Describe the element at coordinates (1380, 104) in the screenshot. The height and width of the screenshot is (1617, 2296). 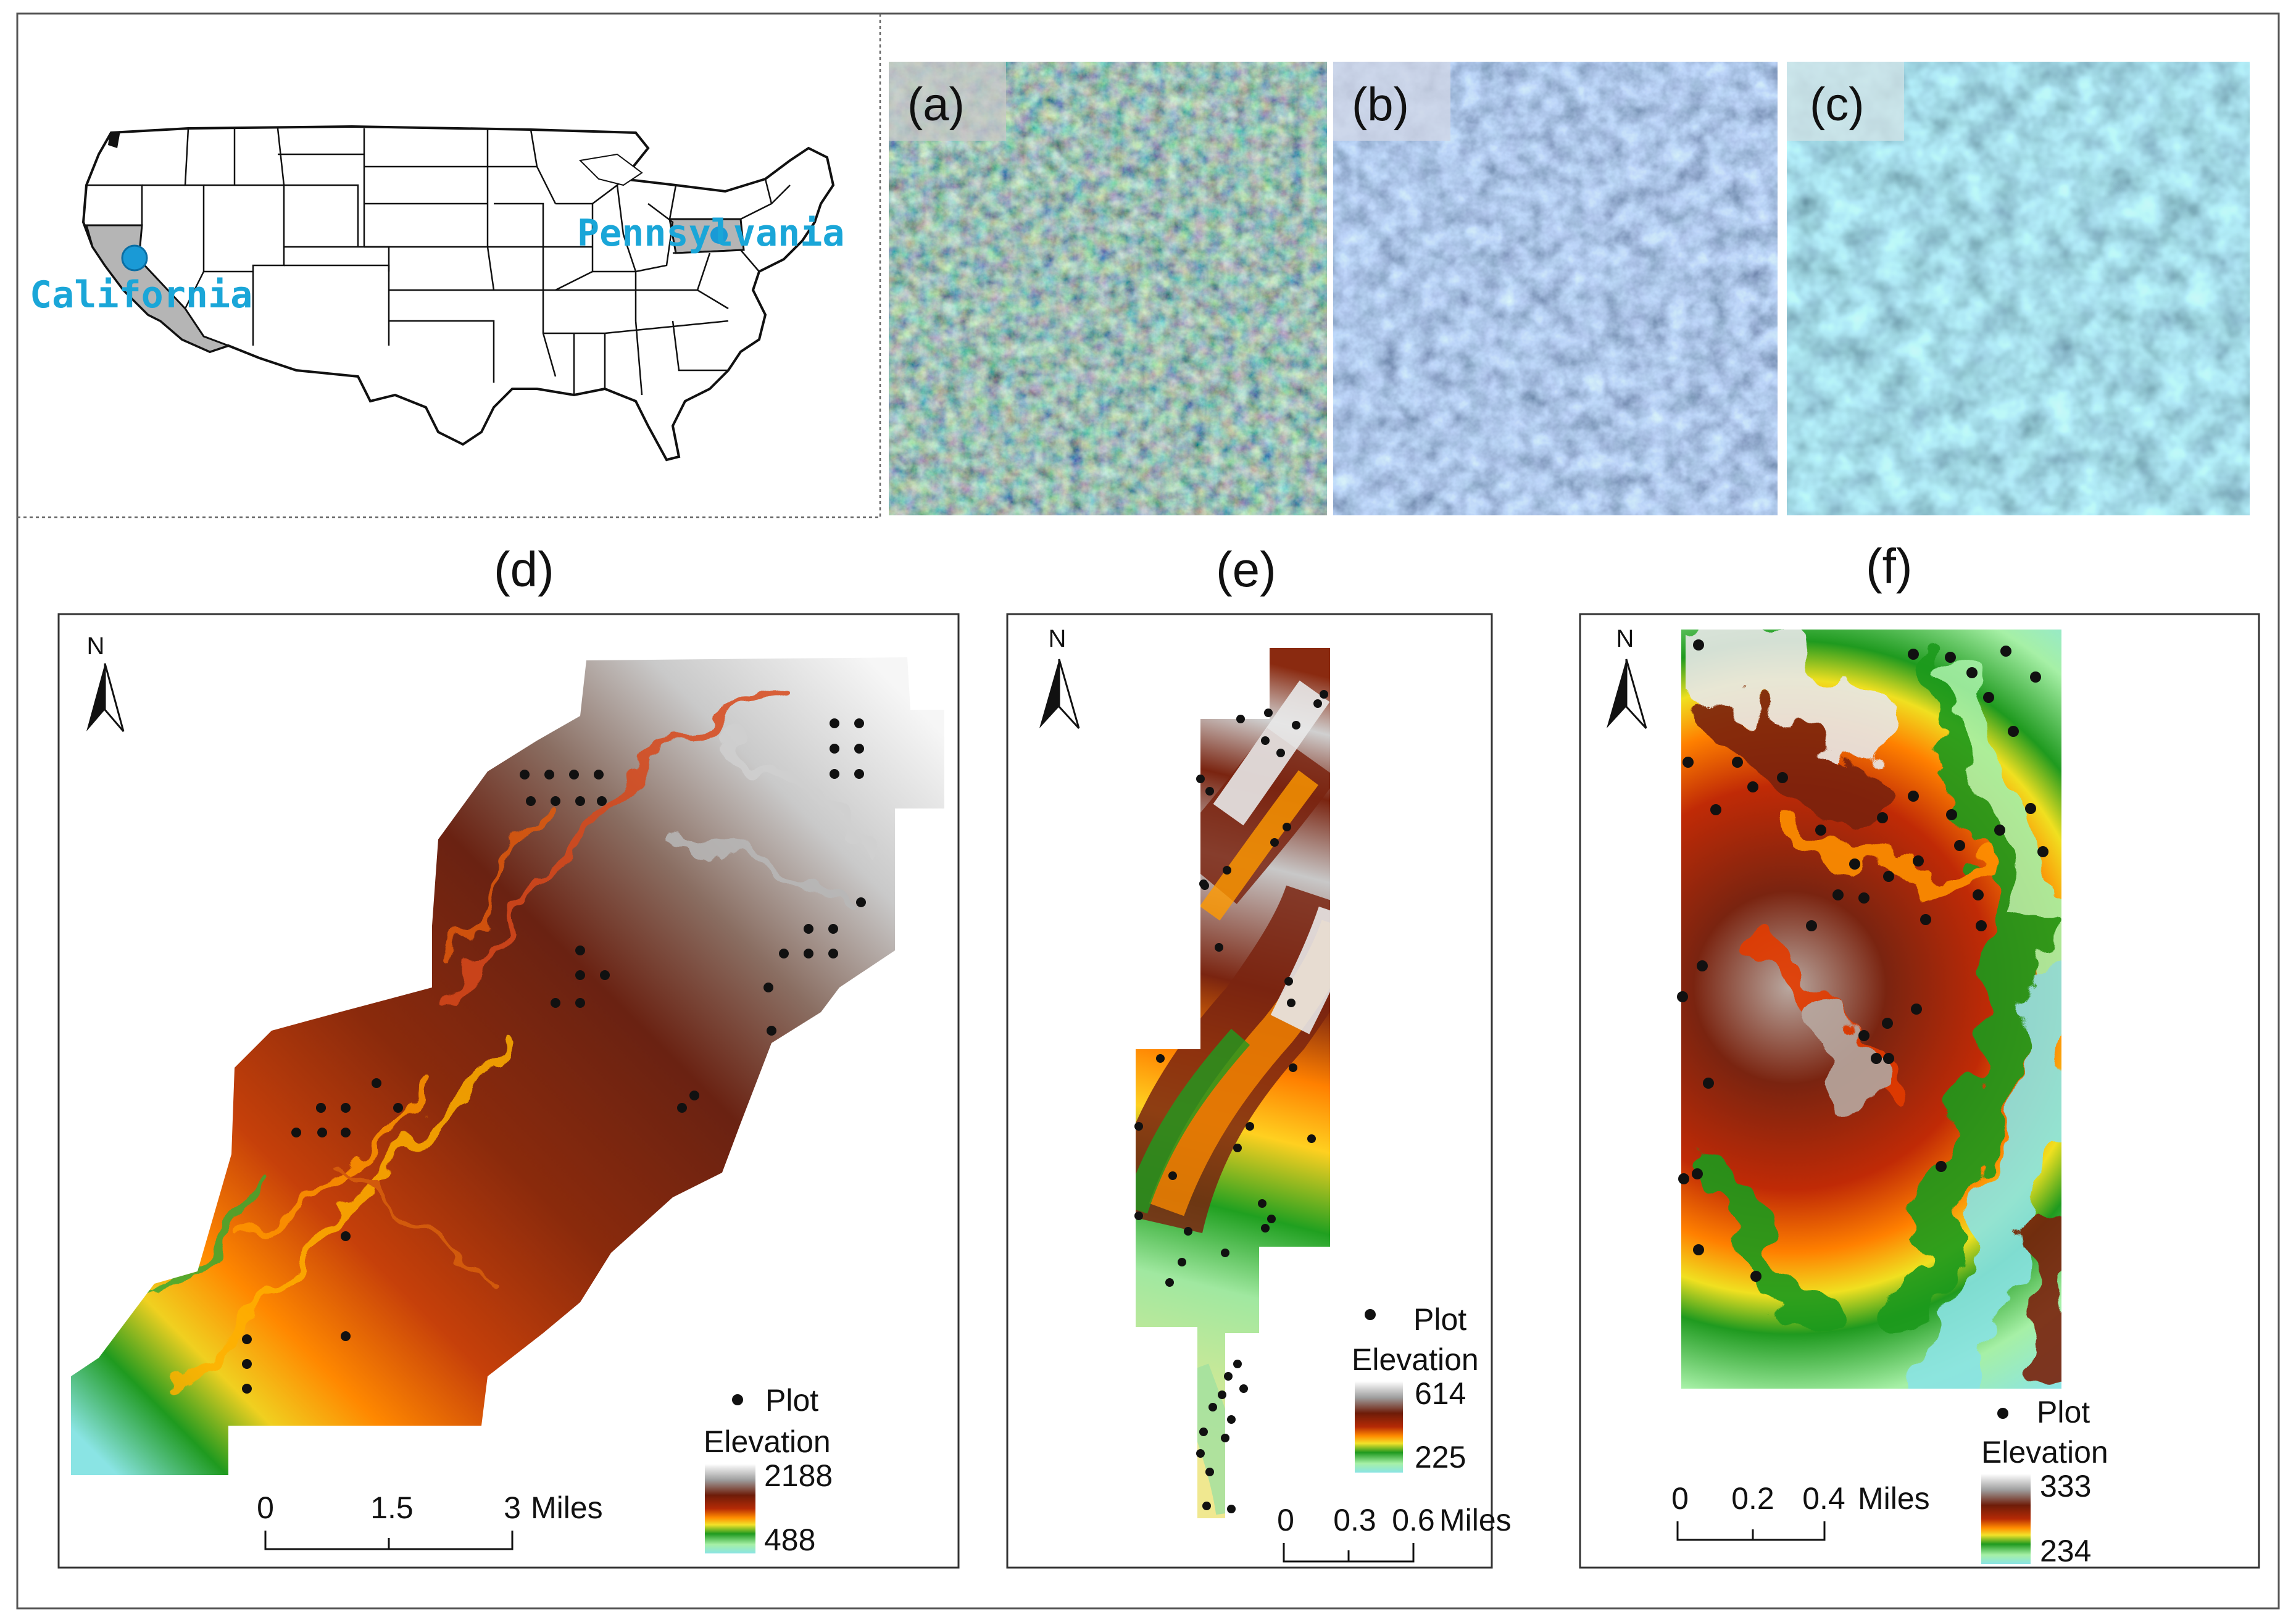
I see `imagery-label-b: (b)` at that location.